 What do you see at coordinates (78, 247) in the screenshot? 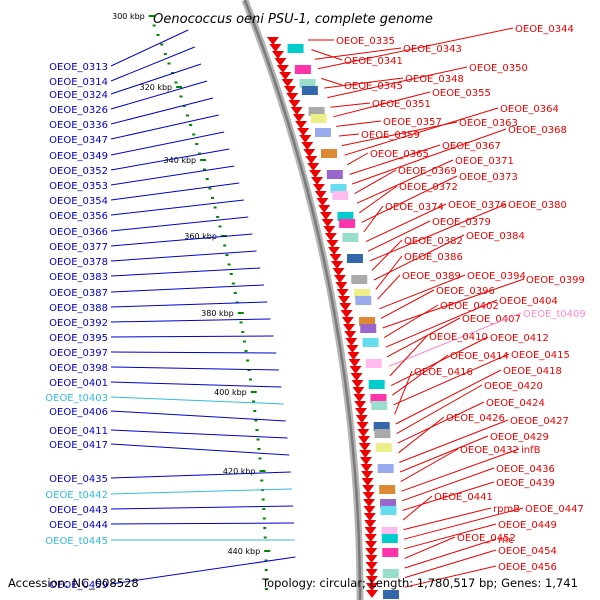
I see `left-gene-label: OEOE_0377` at bounding box center [78, 247].